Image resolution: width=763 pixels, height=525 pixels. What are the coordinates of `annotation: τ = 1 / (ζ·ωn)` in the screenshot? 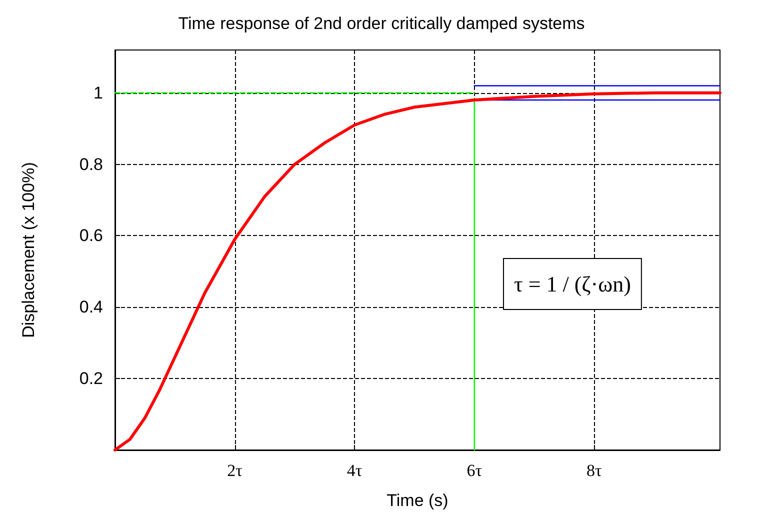 It's located at (572, 284).